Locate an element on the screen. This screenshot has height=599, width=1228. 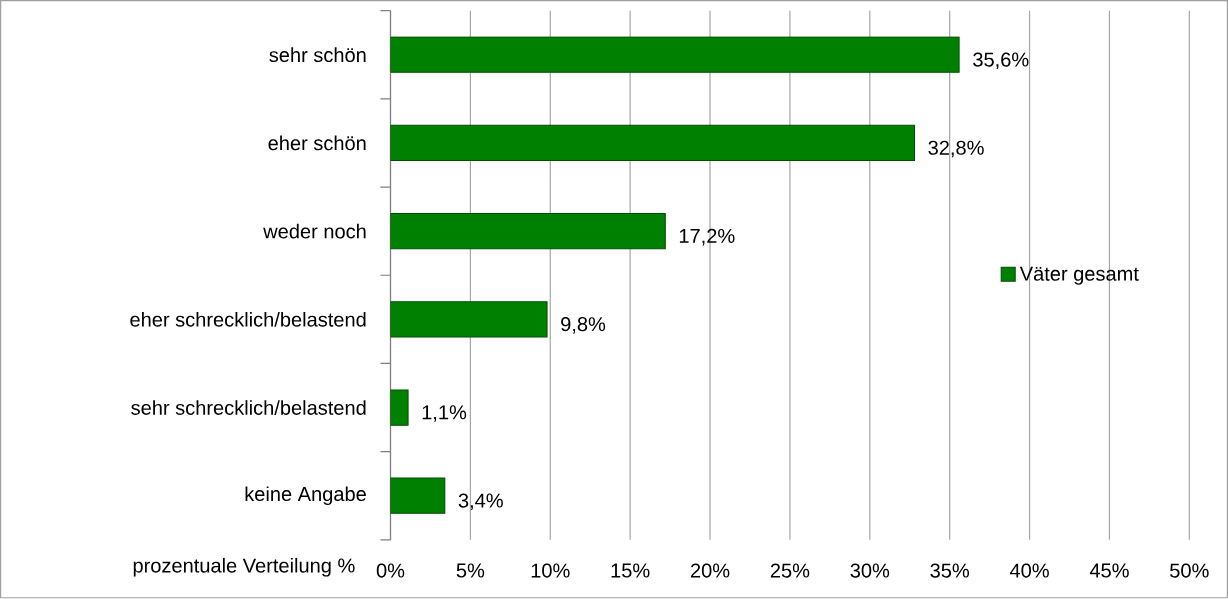
y-tick-label: eher schön is located at coordinates (317, 143).